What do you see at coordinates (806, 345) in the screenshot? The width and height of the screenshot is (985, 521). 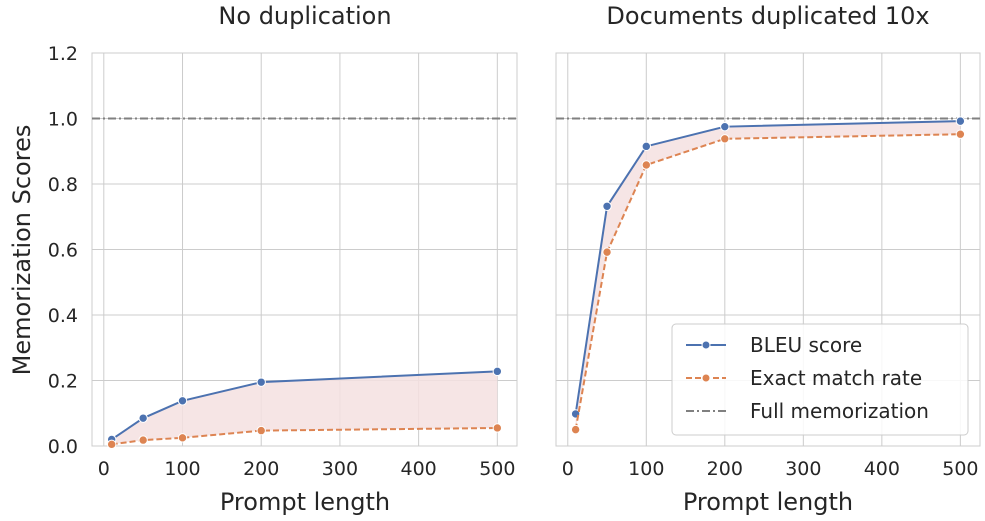 I see `legend-bleu-label: BLEU score` at bounding box center [806, 345].